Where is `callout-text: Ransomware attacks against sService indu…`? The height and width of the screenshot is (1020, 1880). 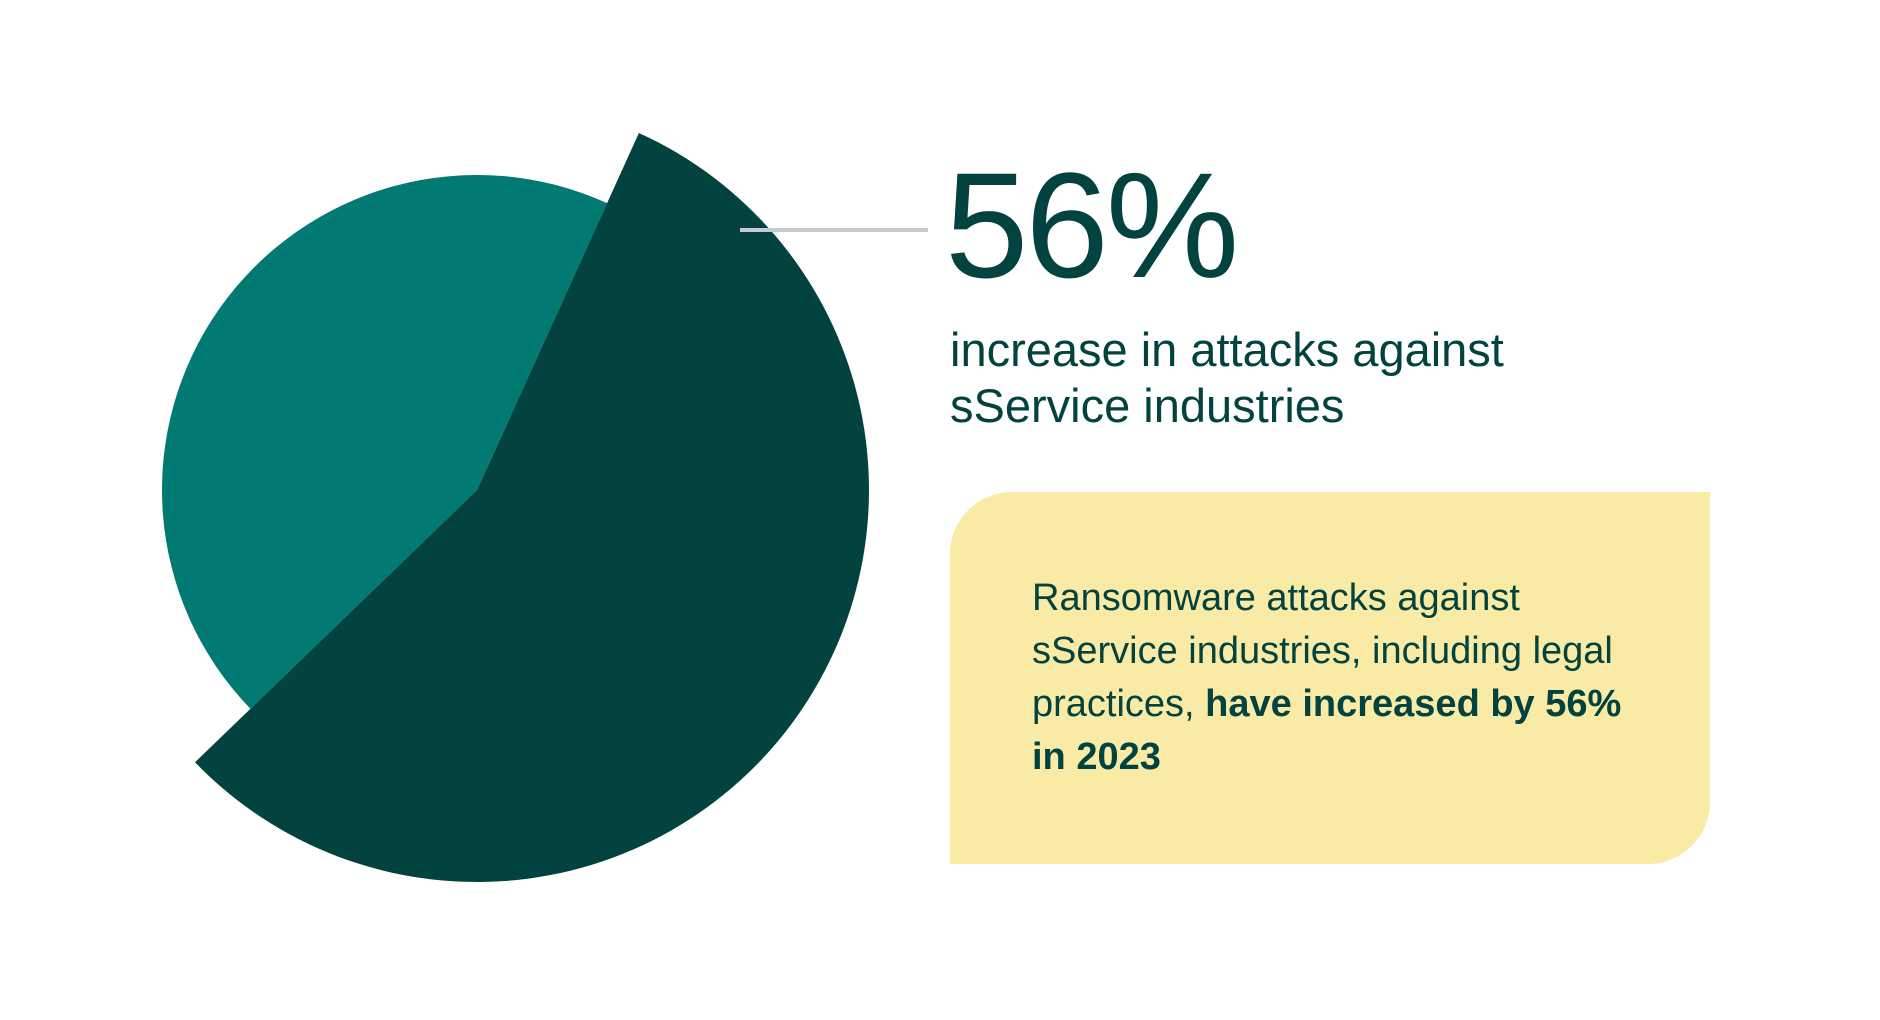 callout-text: Ransomware attacks against sService indu… is located at coordinates (1342, 678).